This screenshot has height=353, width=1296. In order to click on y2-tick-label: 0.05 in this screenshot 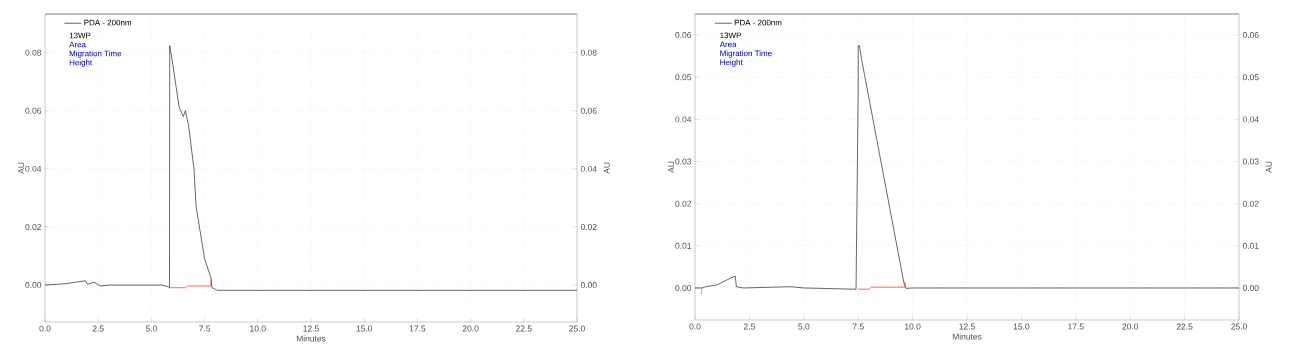, I will do `click(1250, 77)`.